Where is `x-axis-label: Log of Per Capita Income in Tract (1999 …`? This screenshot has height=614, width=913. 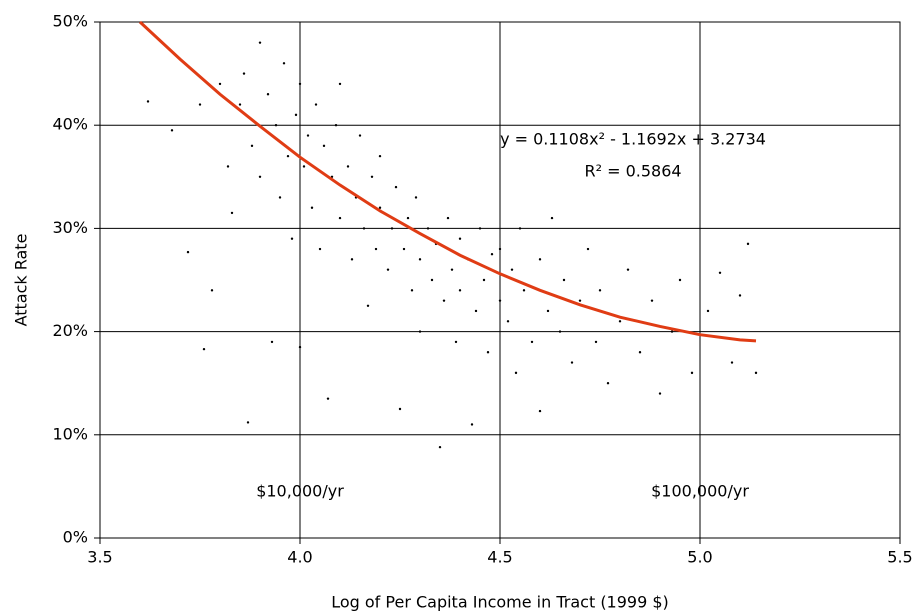 x-axis-label: Log of Per Capita Income in Tract (1999 … is located at coordinates (500, 602).